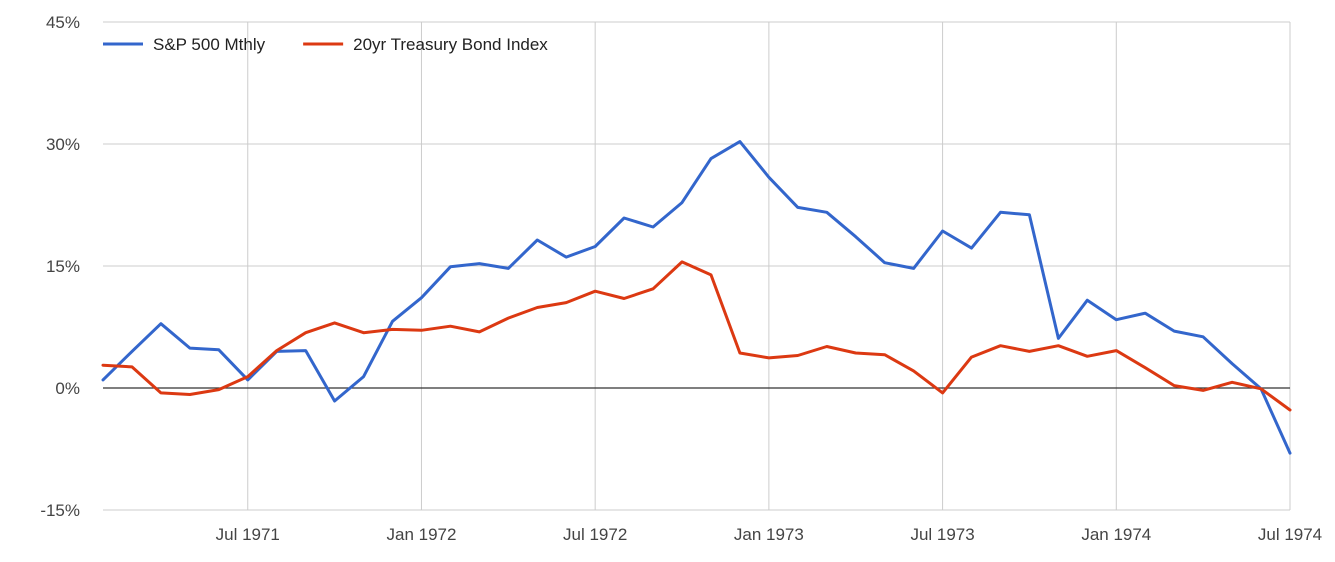  I want to click on y-tick-label: -15%, so click(60, 510).